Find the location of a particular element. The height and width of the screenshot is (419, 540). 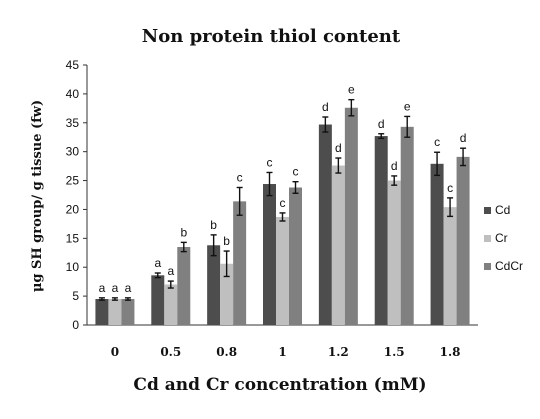

x-tick-label: 1.2 is located at coordinates (338, 352).